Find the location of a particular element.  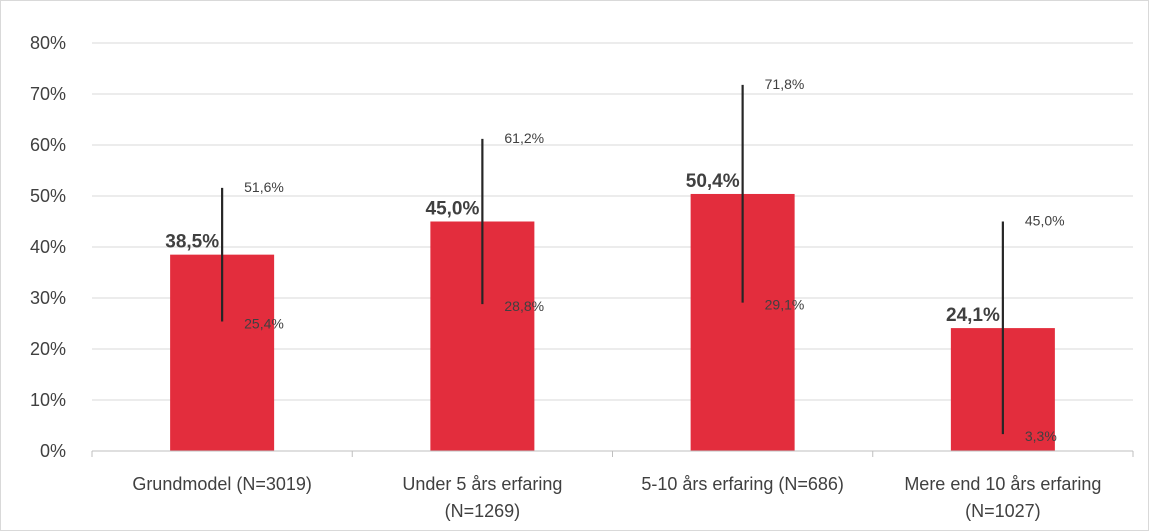

value-label: 38,5% is located at coordinates (192, 242).